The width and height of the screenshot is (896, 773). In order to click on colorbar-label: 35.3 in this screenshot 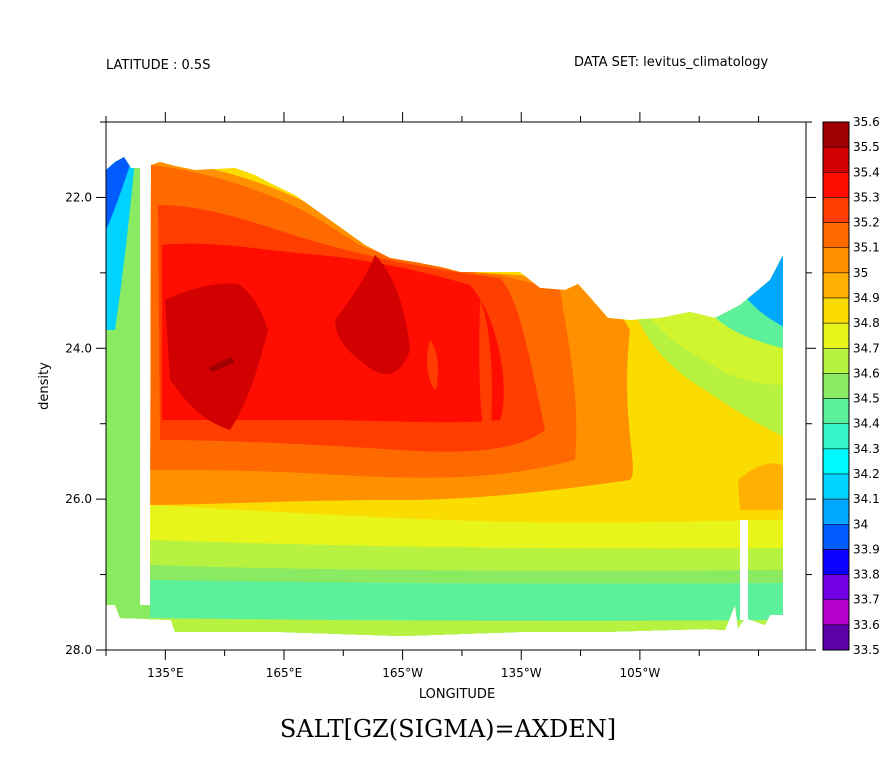, I will do `click(866, 197)`.